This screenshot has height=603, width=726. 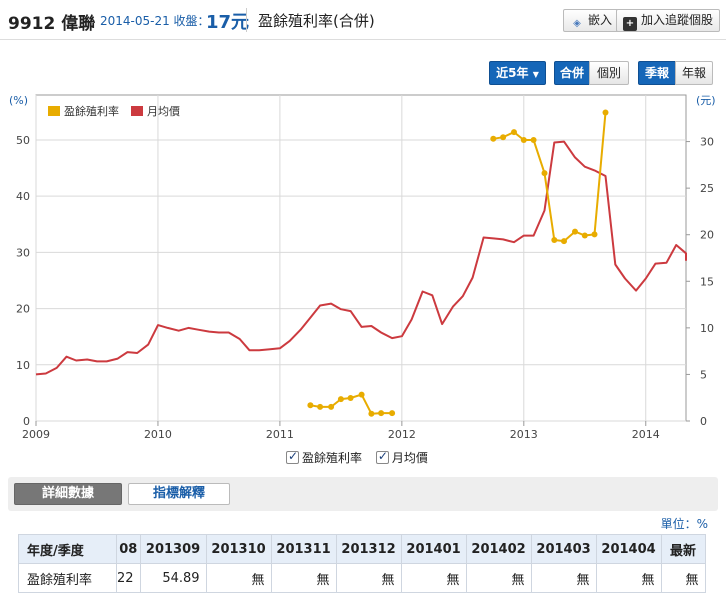 I want to click on right-axis-unit: (元), so click(x=706, y=100).